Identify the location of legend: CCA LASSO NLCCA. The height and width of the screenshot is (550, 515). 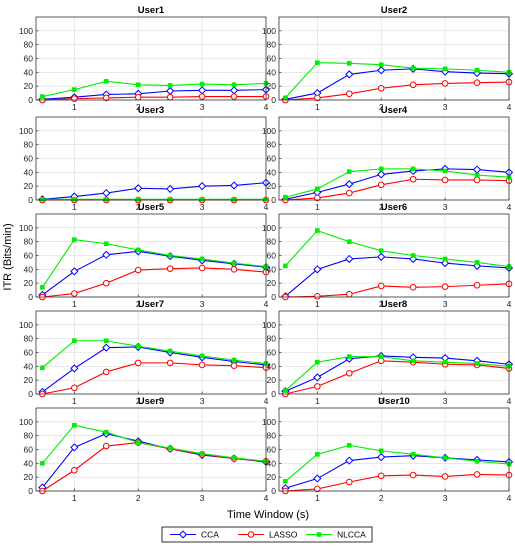
(267, 534).